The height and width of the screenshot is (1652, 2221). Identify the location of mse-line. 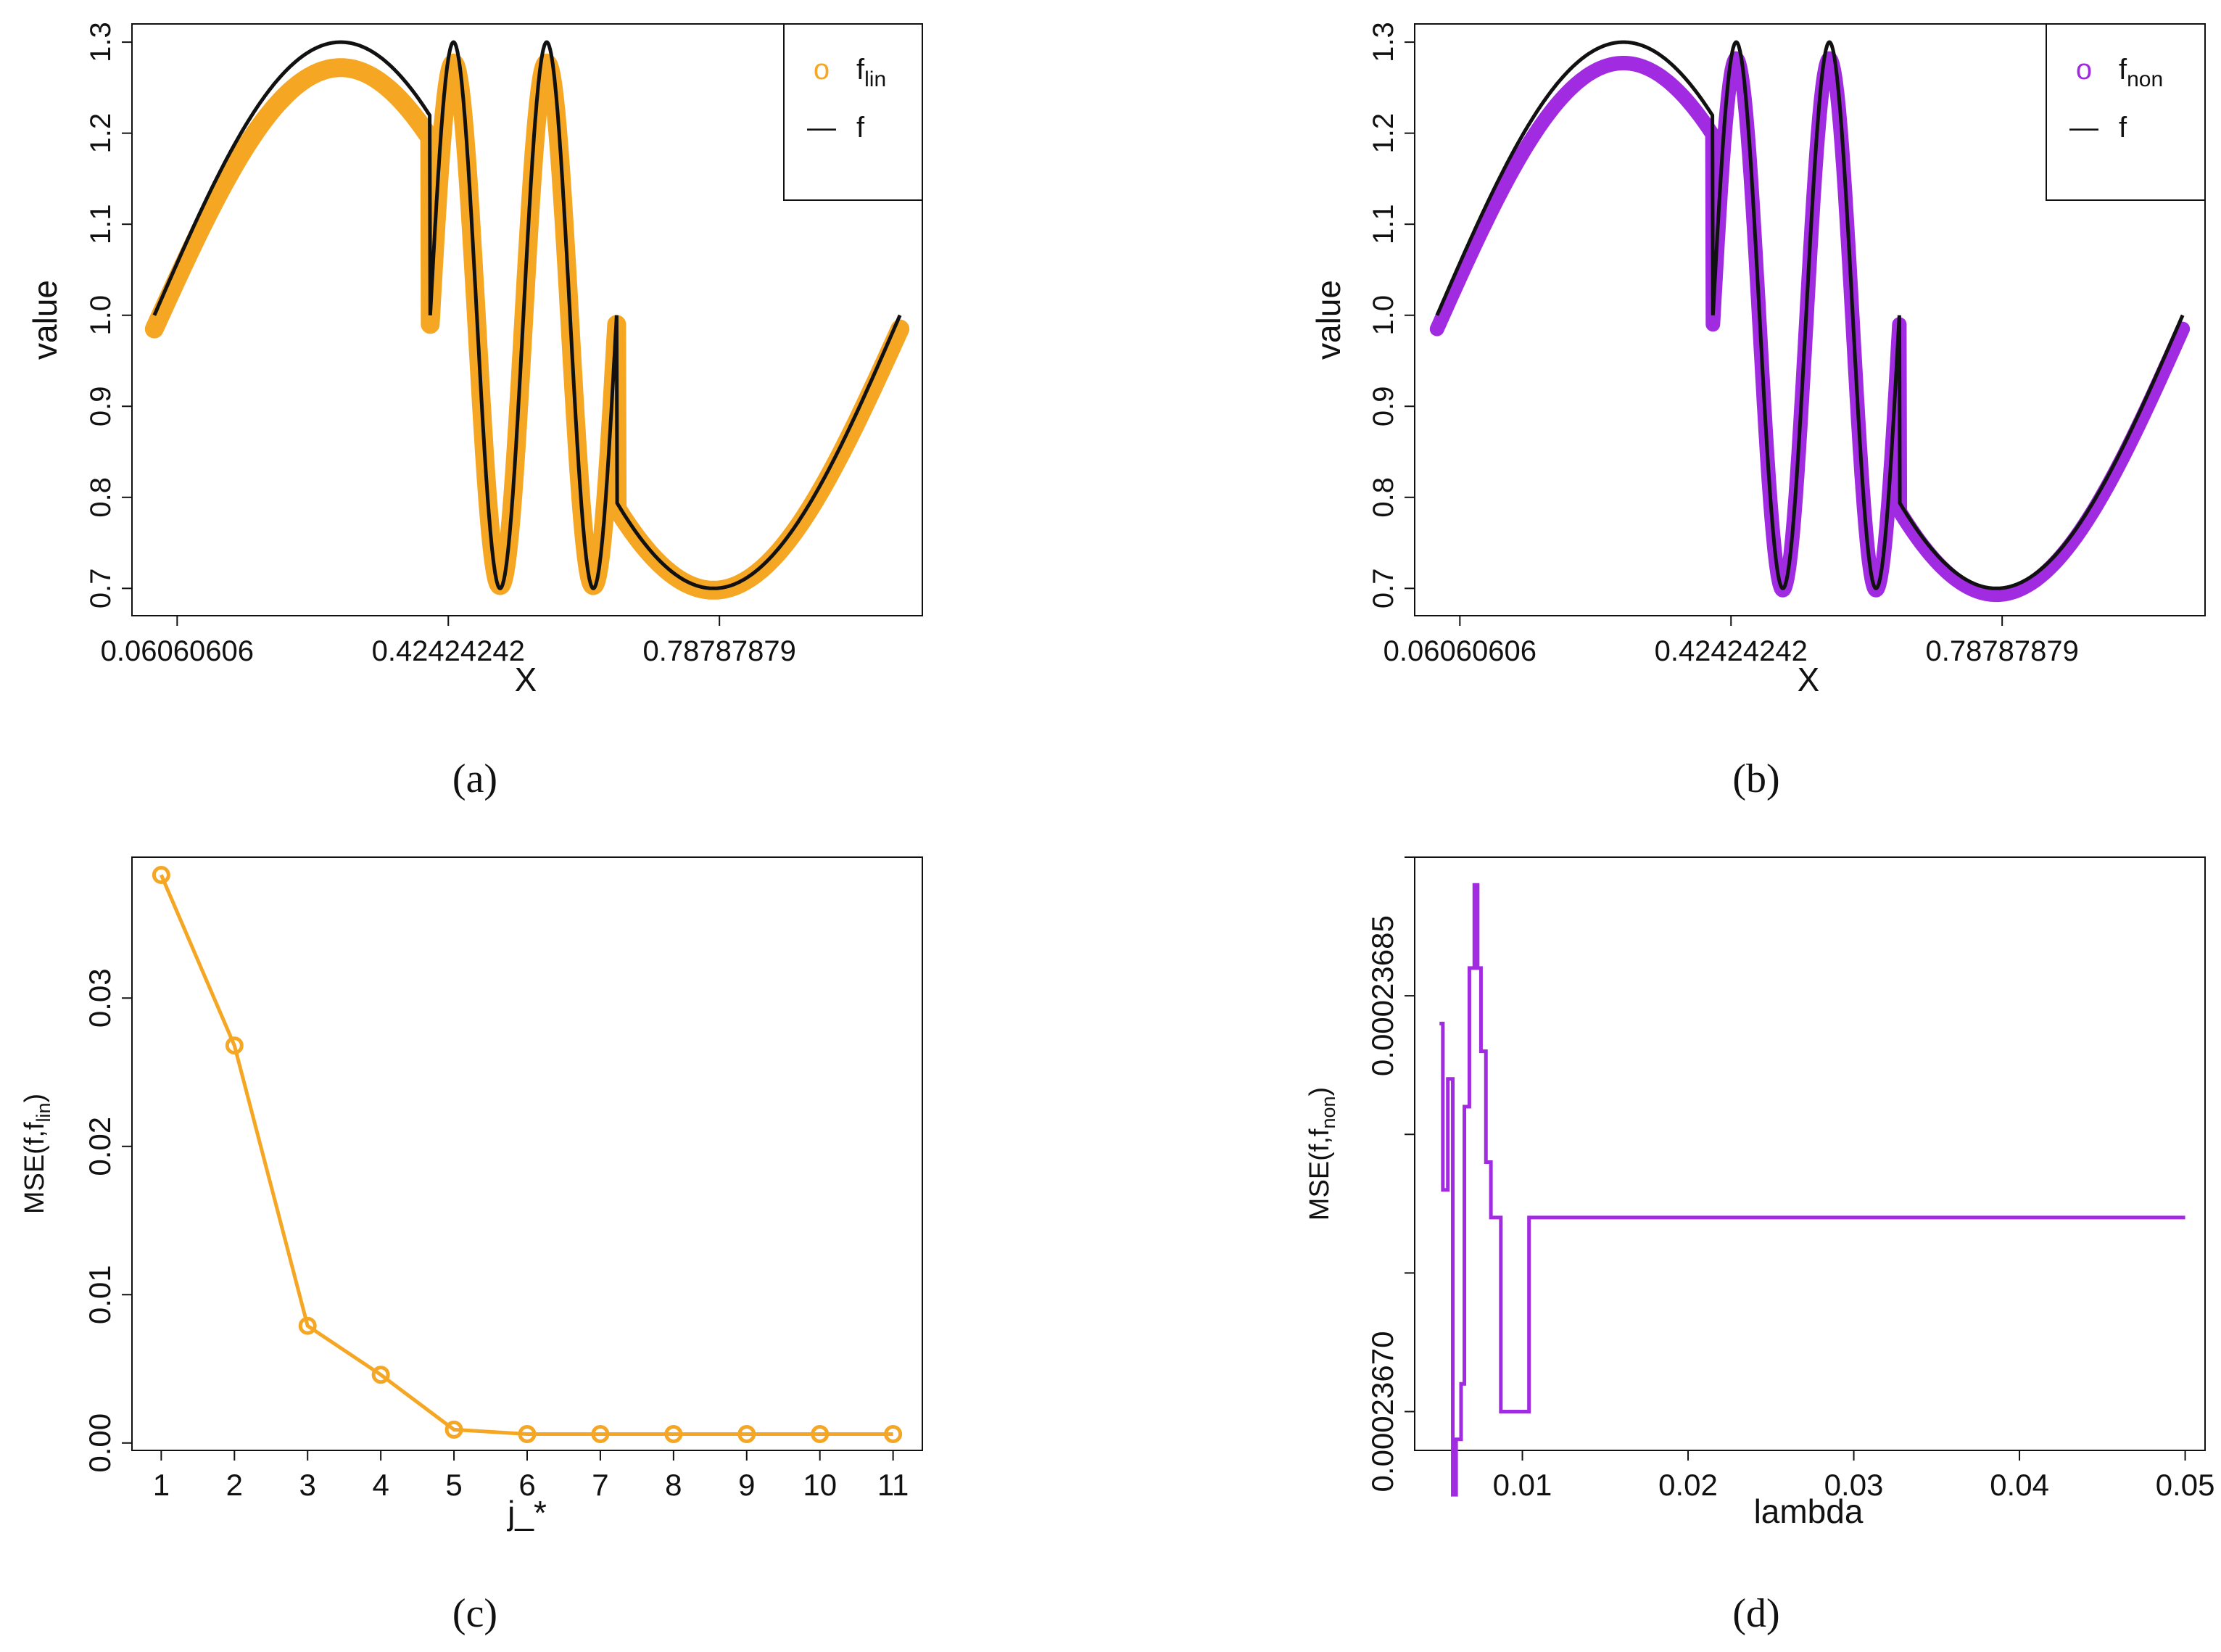
(526, 1155).